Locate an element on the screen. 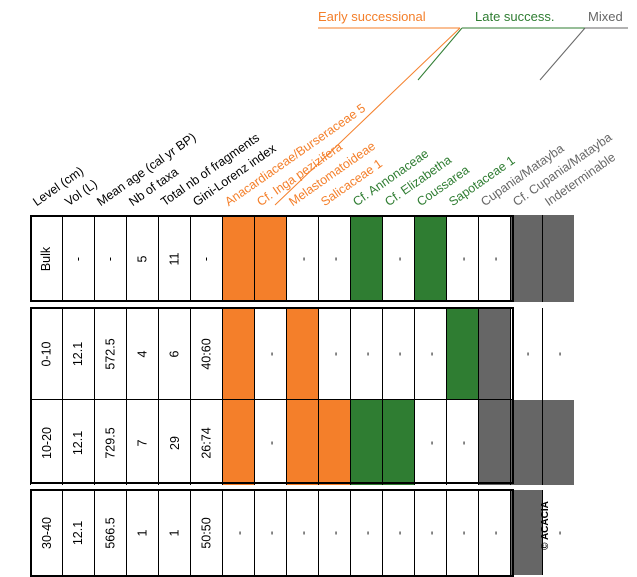 Image resolution: width=637 pixels, height=577 pixels. table-cell-gini: 50:50 is located at coordinates (206, 532).